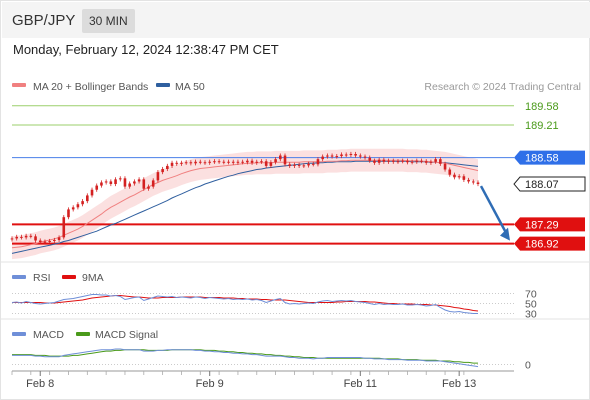  What do you see at coordinates (126, 335) in the screenshot?
I see `macd-signal-legend-label: MACD Signal` at bounding box center [126, 335].